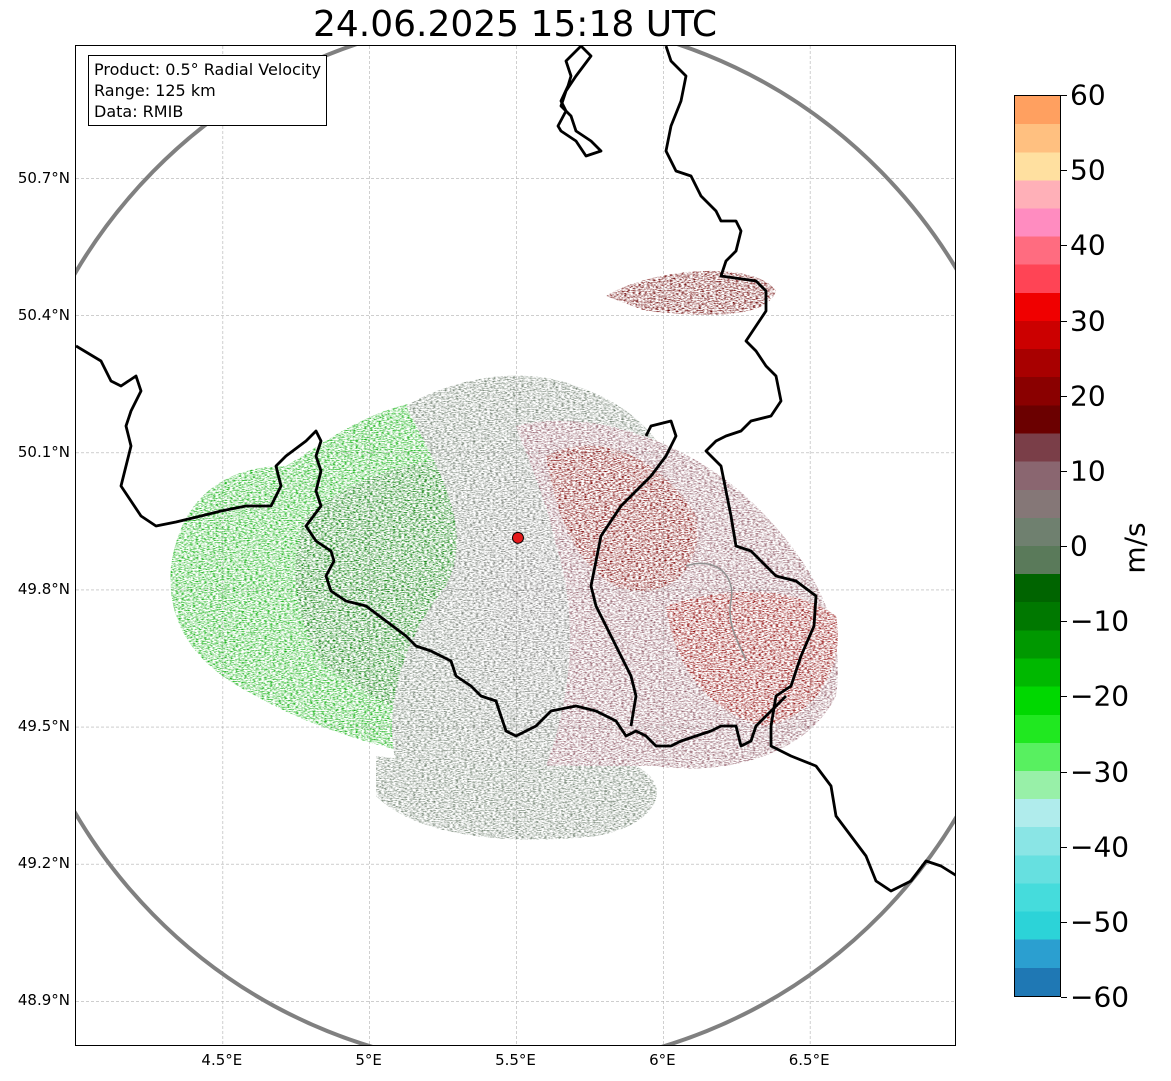  What do you see at coordinates (43, 314) in the screenshot?
I see `lat-tick-label: 50.4°N` at bounding box center [43, 314].